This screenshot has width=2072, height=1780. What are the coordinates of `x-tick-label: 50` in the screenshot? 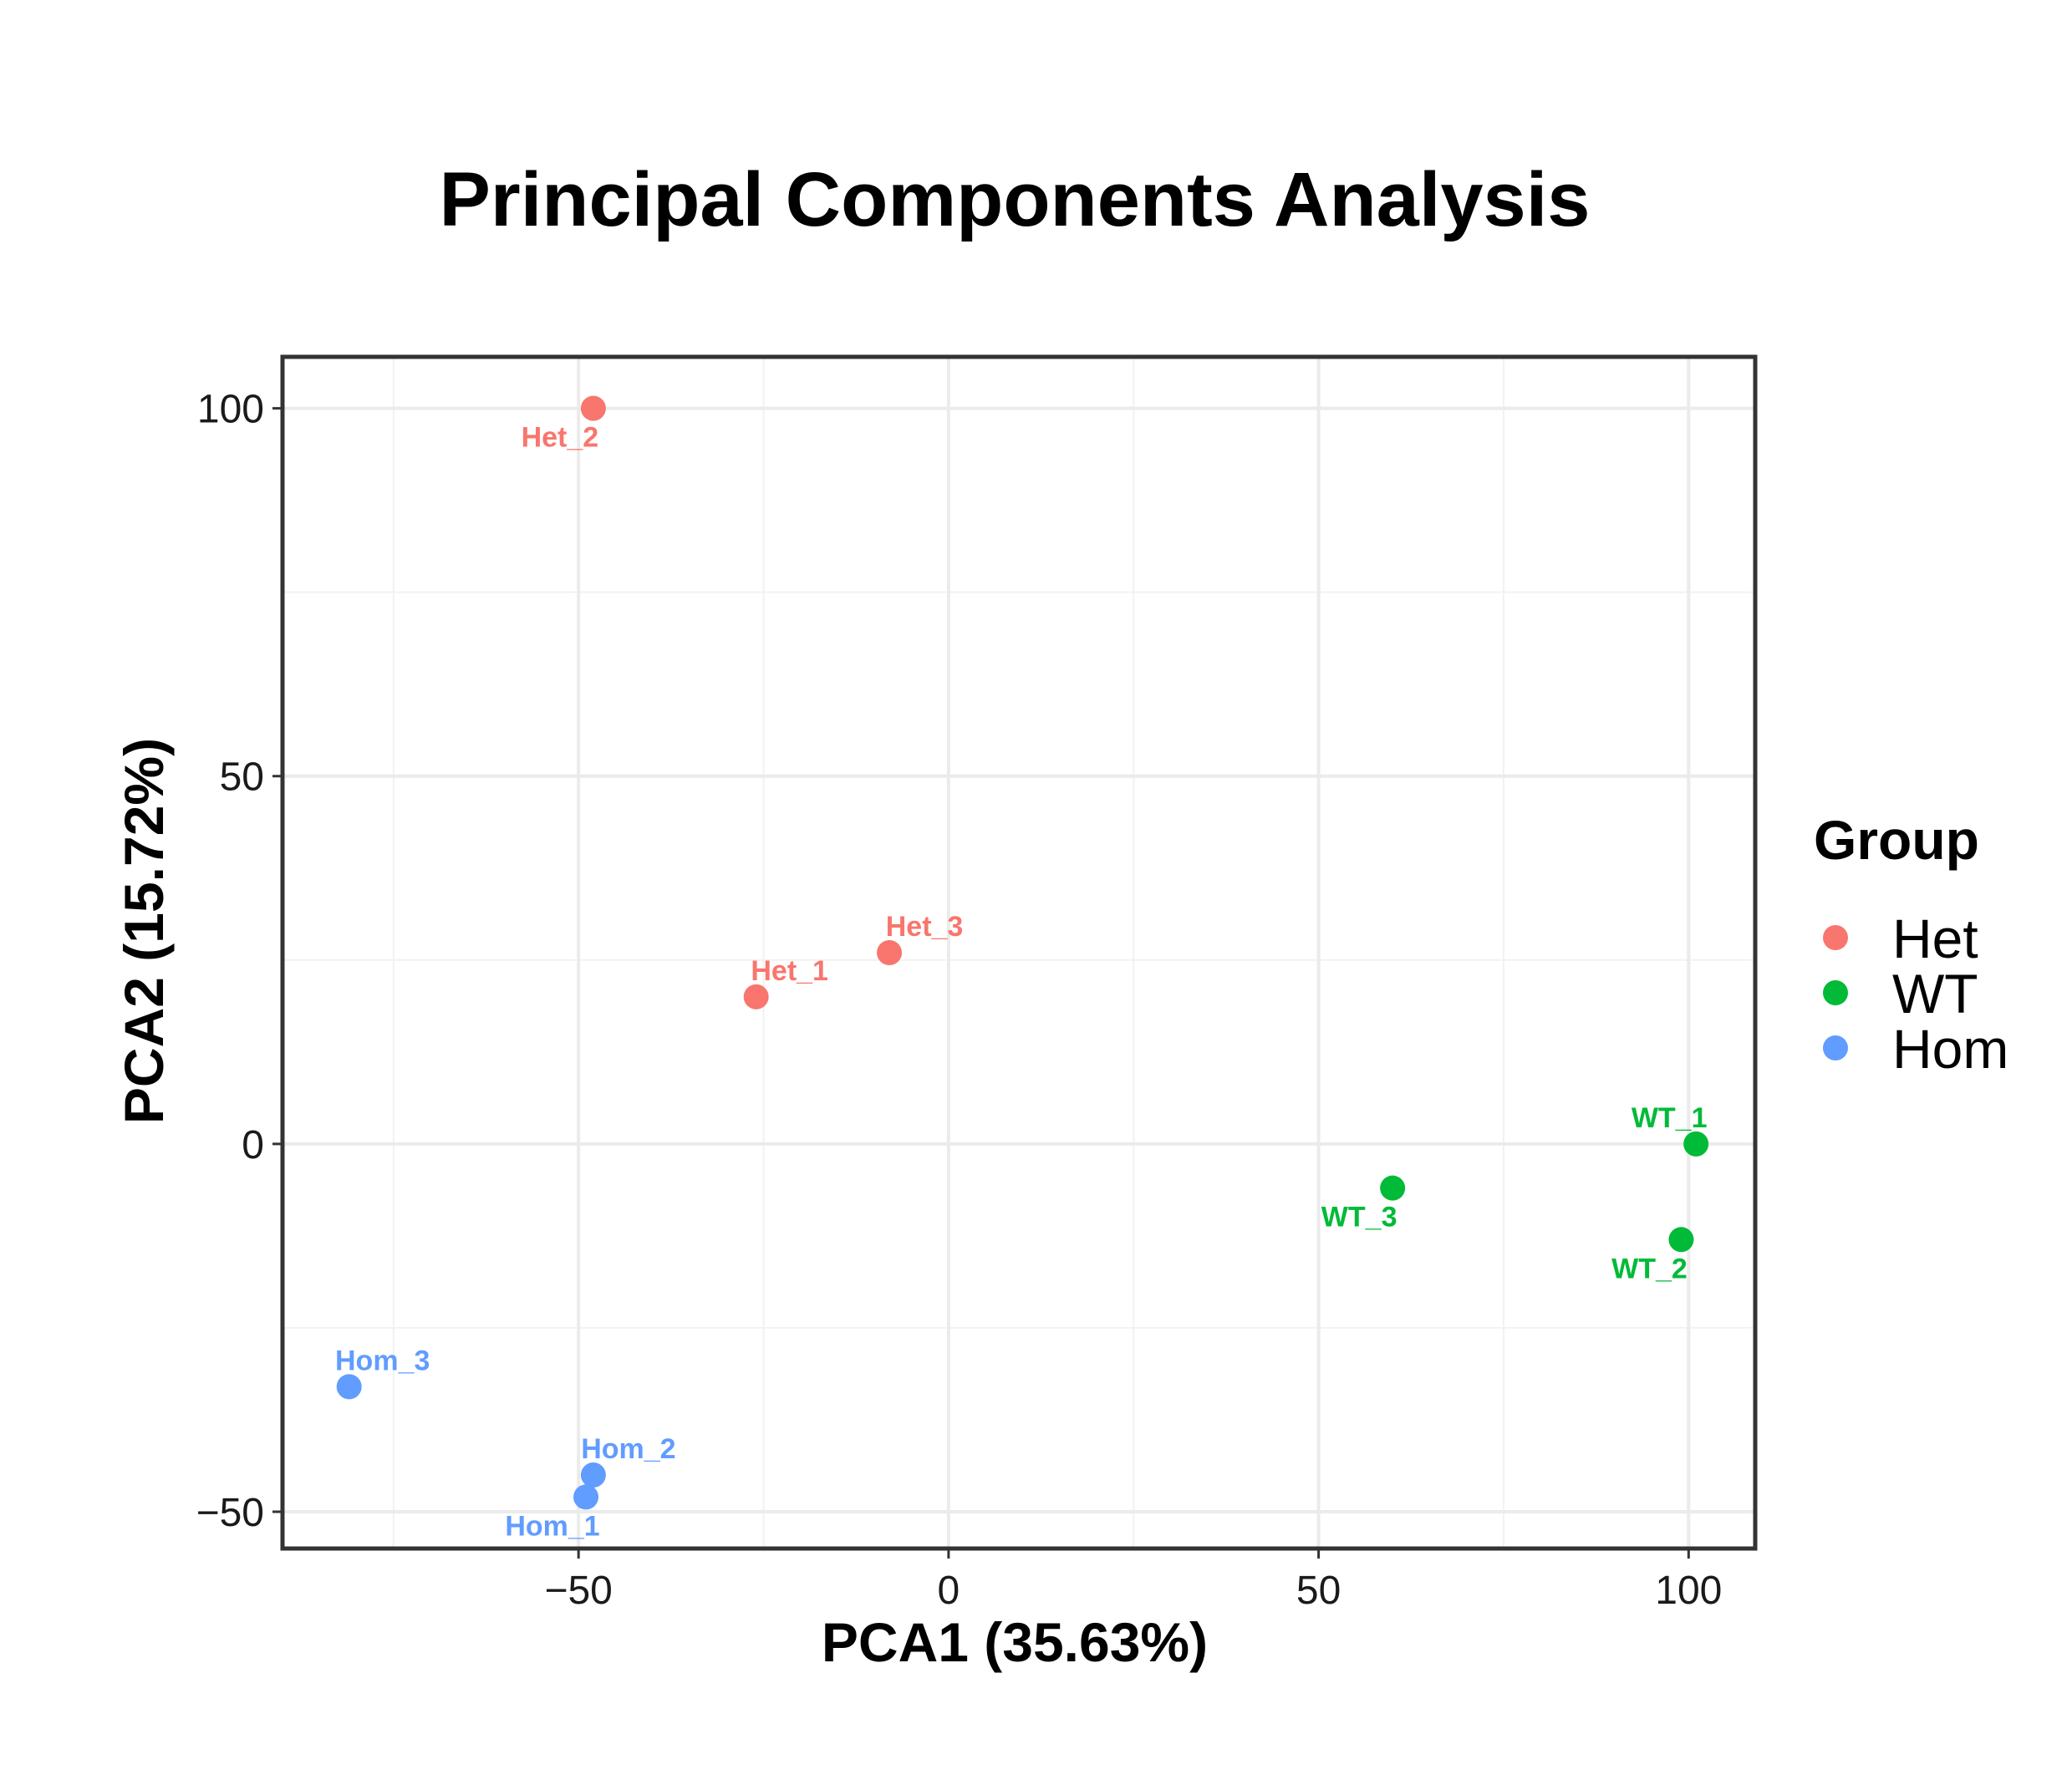 It's located at (1318, 1591).